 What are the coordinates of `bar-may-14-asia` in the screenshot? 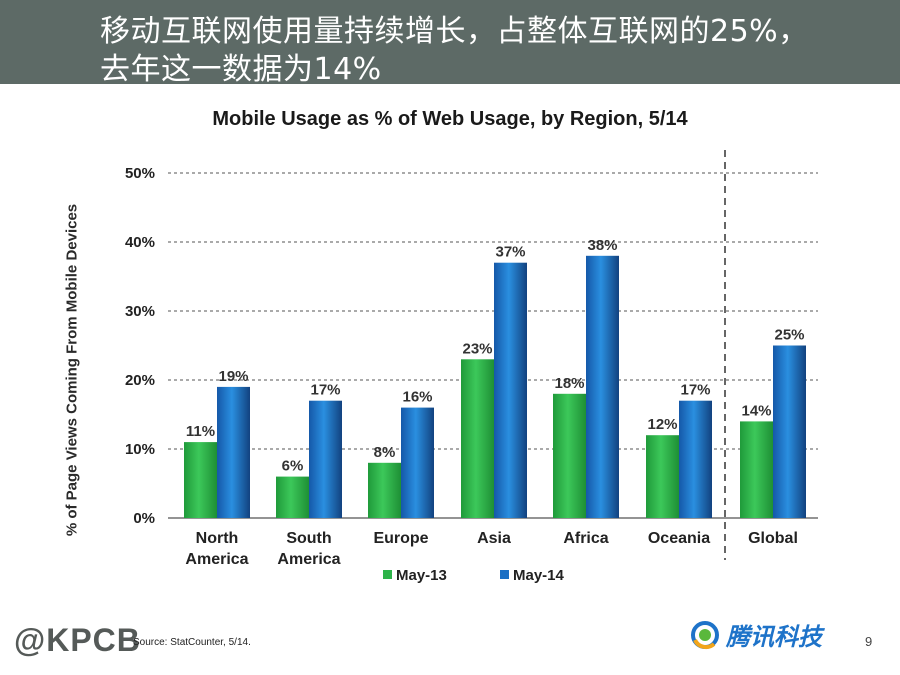 It's located at (510, 390).